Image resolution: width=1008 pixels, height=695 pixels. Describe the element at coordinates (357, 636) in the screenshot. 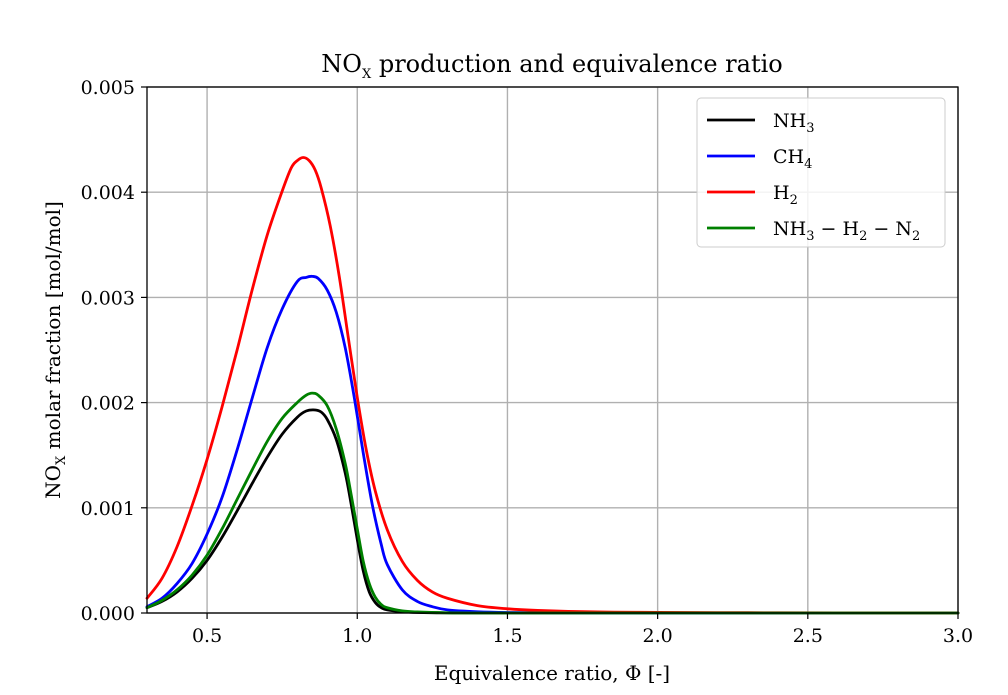

I see `x-tick-label: 1.0` at that location.